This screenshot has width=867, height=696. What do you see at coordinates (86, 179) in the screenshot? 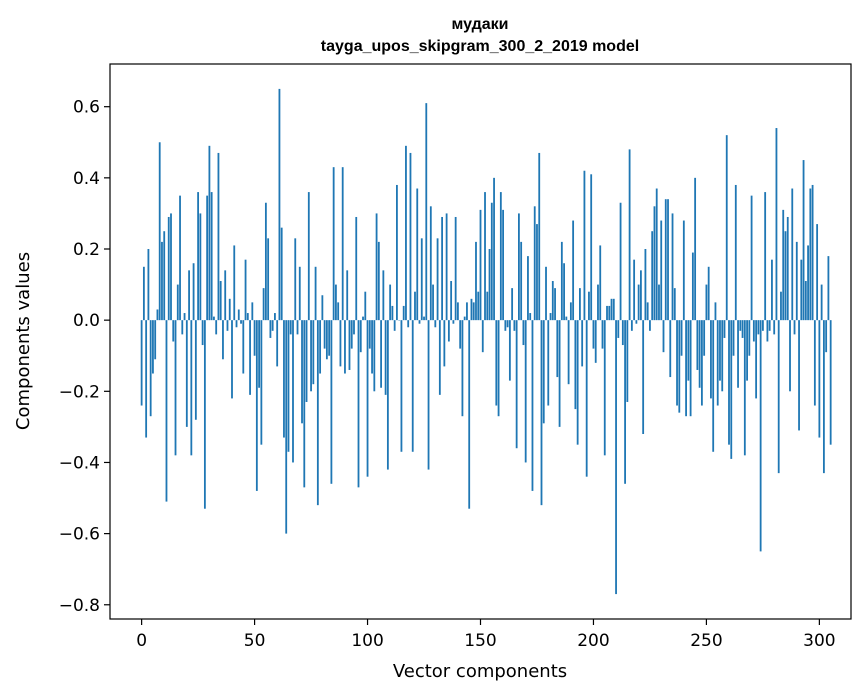
I see `y-tick-label: 0.4` at bounding box center [86, 179].